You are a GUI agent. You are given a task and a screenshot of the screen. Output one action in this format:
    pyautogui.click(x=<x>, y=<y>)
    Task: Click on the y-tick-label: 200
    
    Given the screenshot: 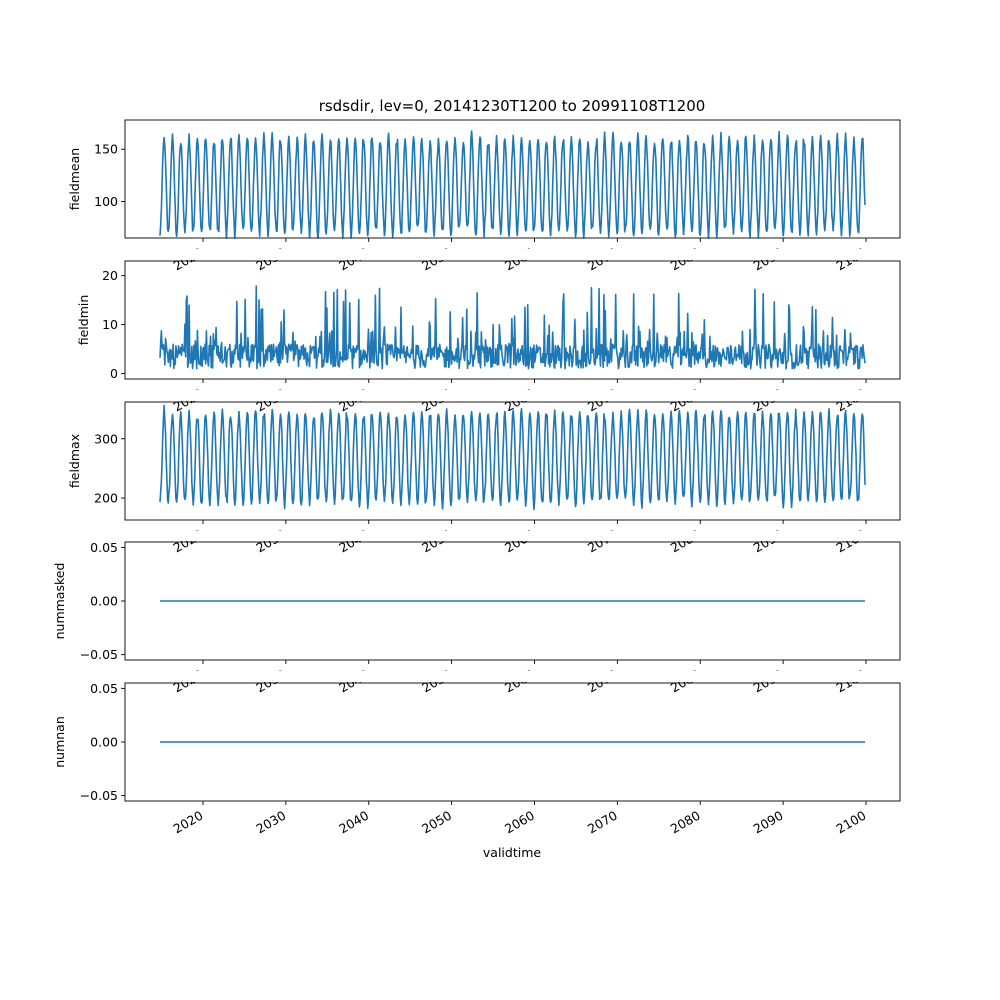 What is the action you would take?
    pyautogui.click(x=106, y=498)
    